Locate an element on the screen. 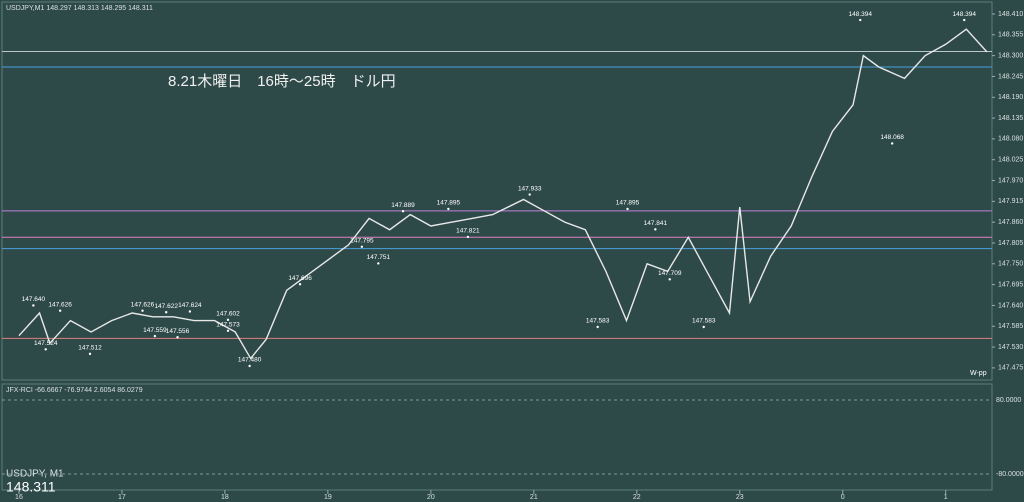 The height and width of the screenshot is (502, 1024). price-label: 147.573 is located at coordinates (228, 325).